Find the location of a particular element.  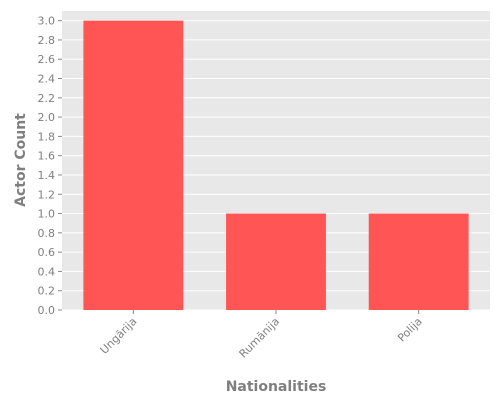

y-tick-label: 3.0 is located at coordinates (47, 21).